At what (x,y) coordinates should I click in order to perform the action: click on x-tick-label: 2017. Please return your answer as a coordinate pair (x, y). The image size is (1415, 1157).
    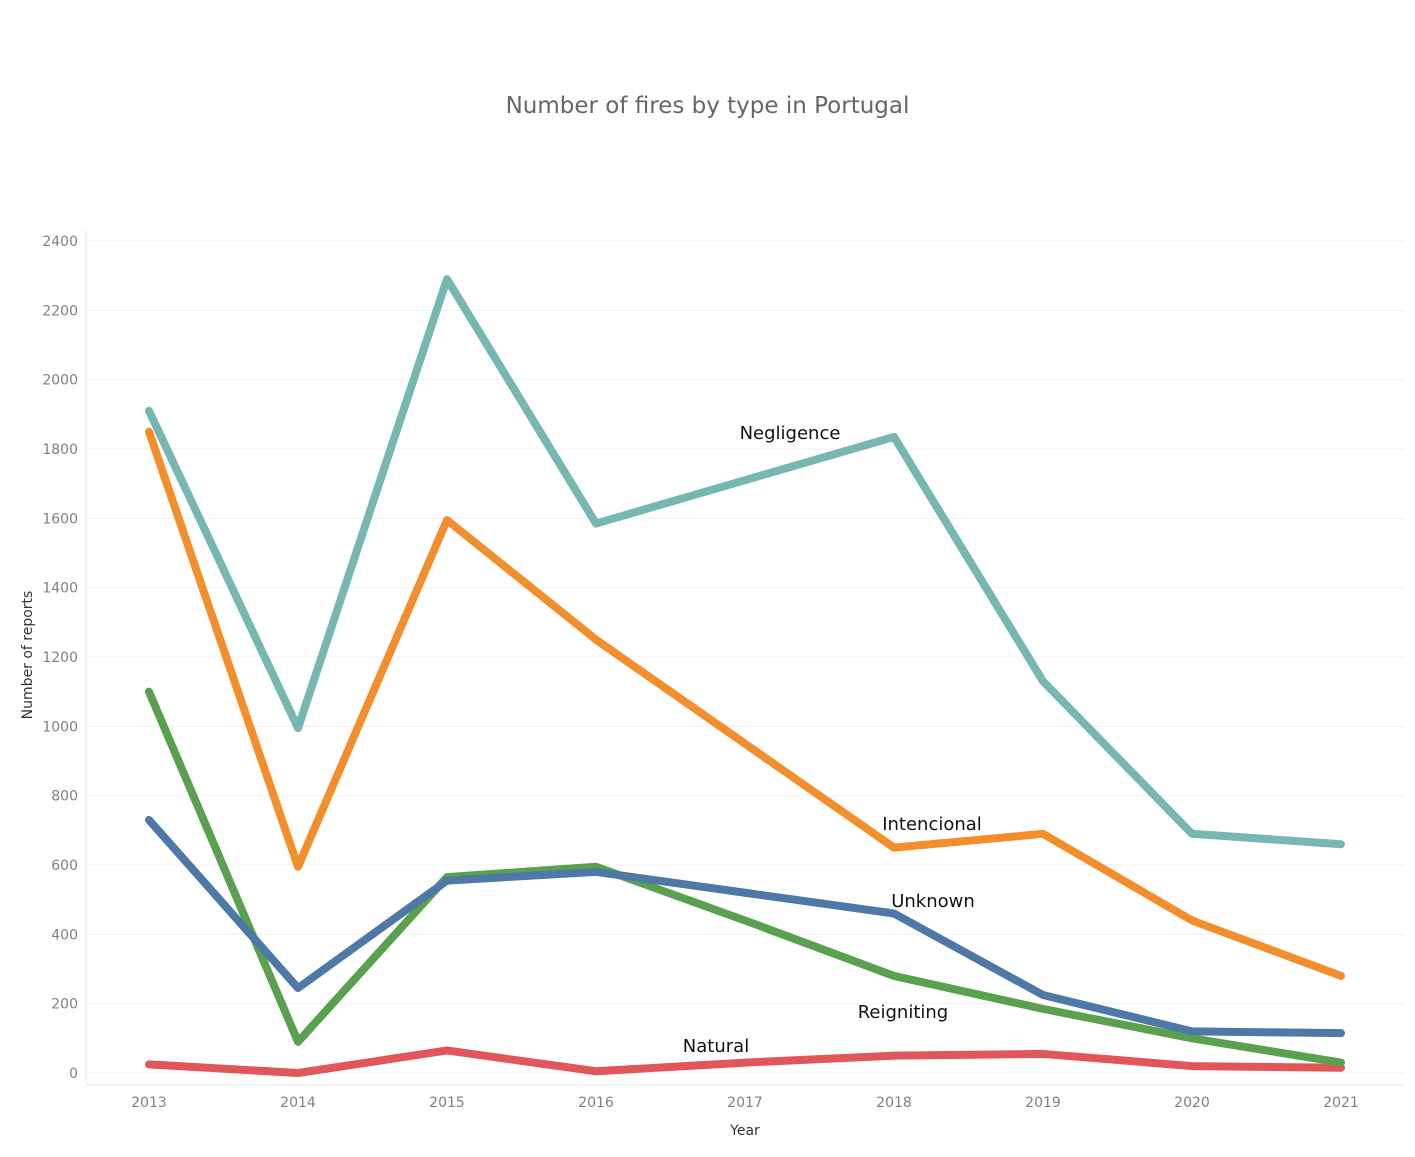
    Looking at the image, I should click on (745, 1103).